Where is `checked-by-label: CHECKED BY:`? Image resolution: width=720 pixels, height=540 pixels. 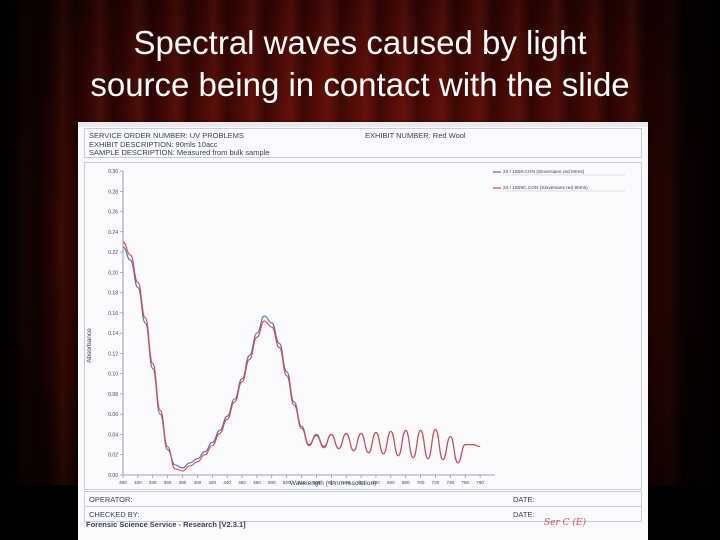 checked-by-label: CHECKED BY: is located at coordinates (114, 514).